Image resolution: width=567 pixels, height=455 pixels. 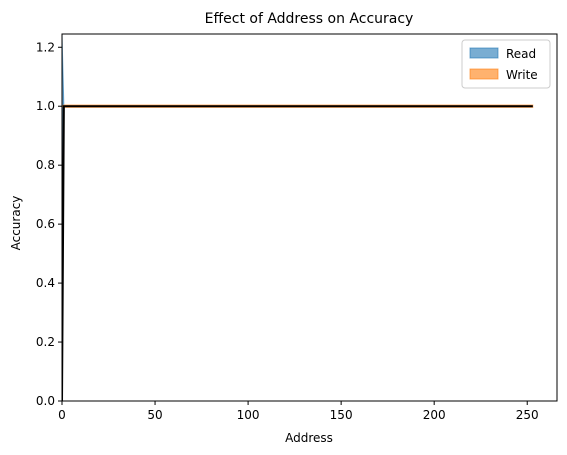 What do you see at coordinates (45, 106) in the screenshot?
I see `y-tick-label: 1.0` at bounding box center [45, 106].